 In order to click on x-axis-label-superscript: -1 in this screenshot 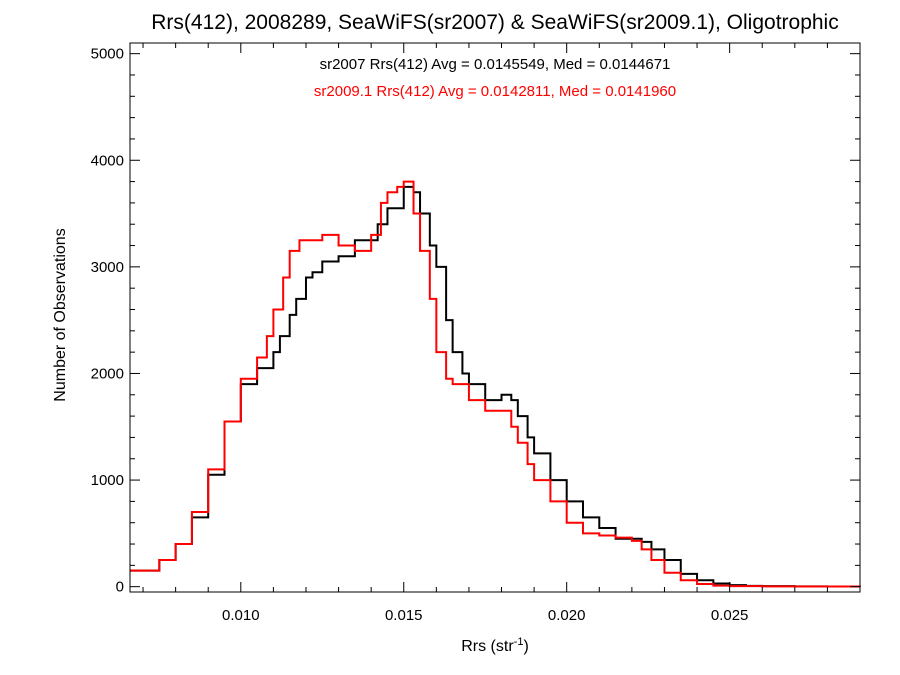, I will do `click(519, 642)`.